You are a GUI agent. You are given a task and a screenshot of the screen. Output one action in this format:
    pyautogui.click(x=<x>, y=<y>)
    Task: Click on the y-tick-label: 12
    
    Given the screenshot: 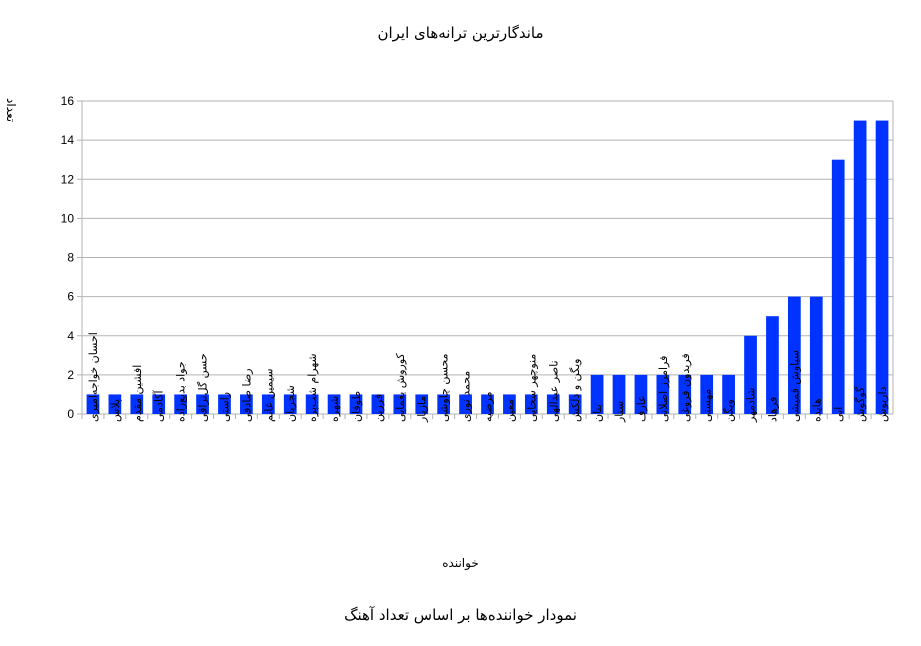 What is the action you would take?
    pyautogui.click(x=68, y=179)
    